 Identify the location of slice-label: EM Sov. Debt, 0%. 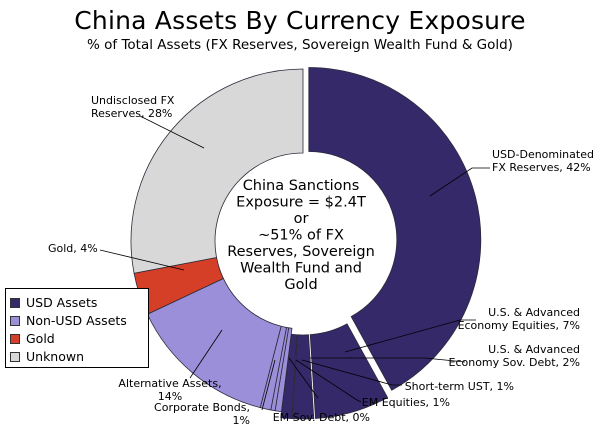
(321, 417).